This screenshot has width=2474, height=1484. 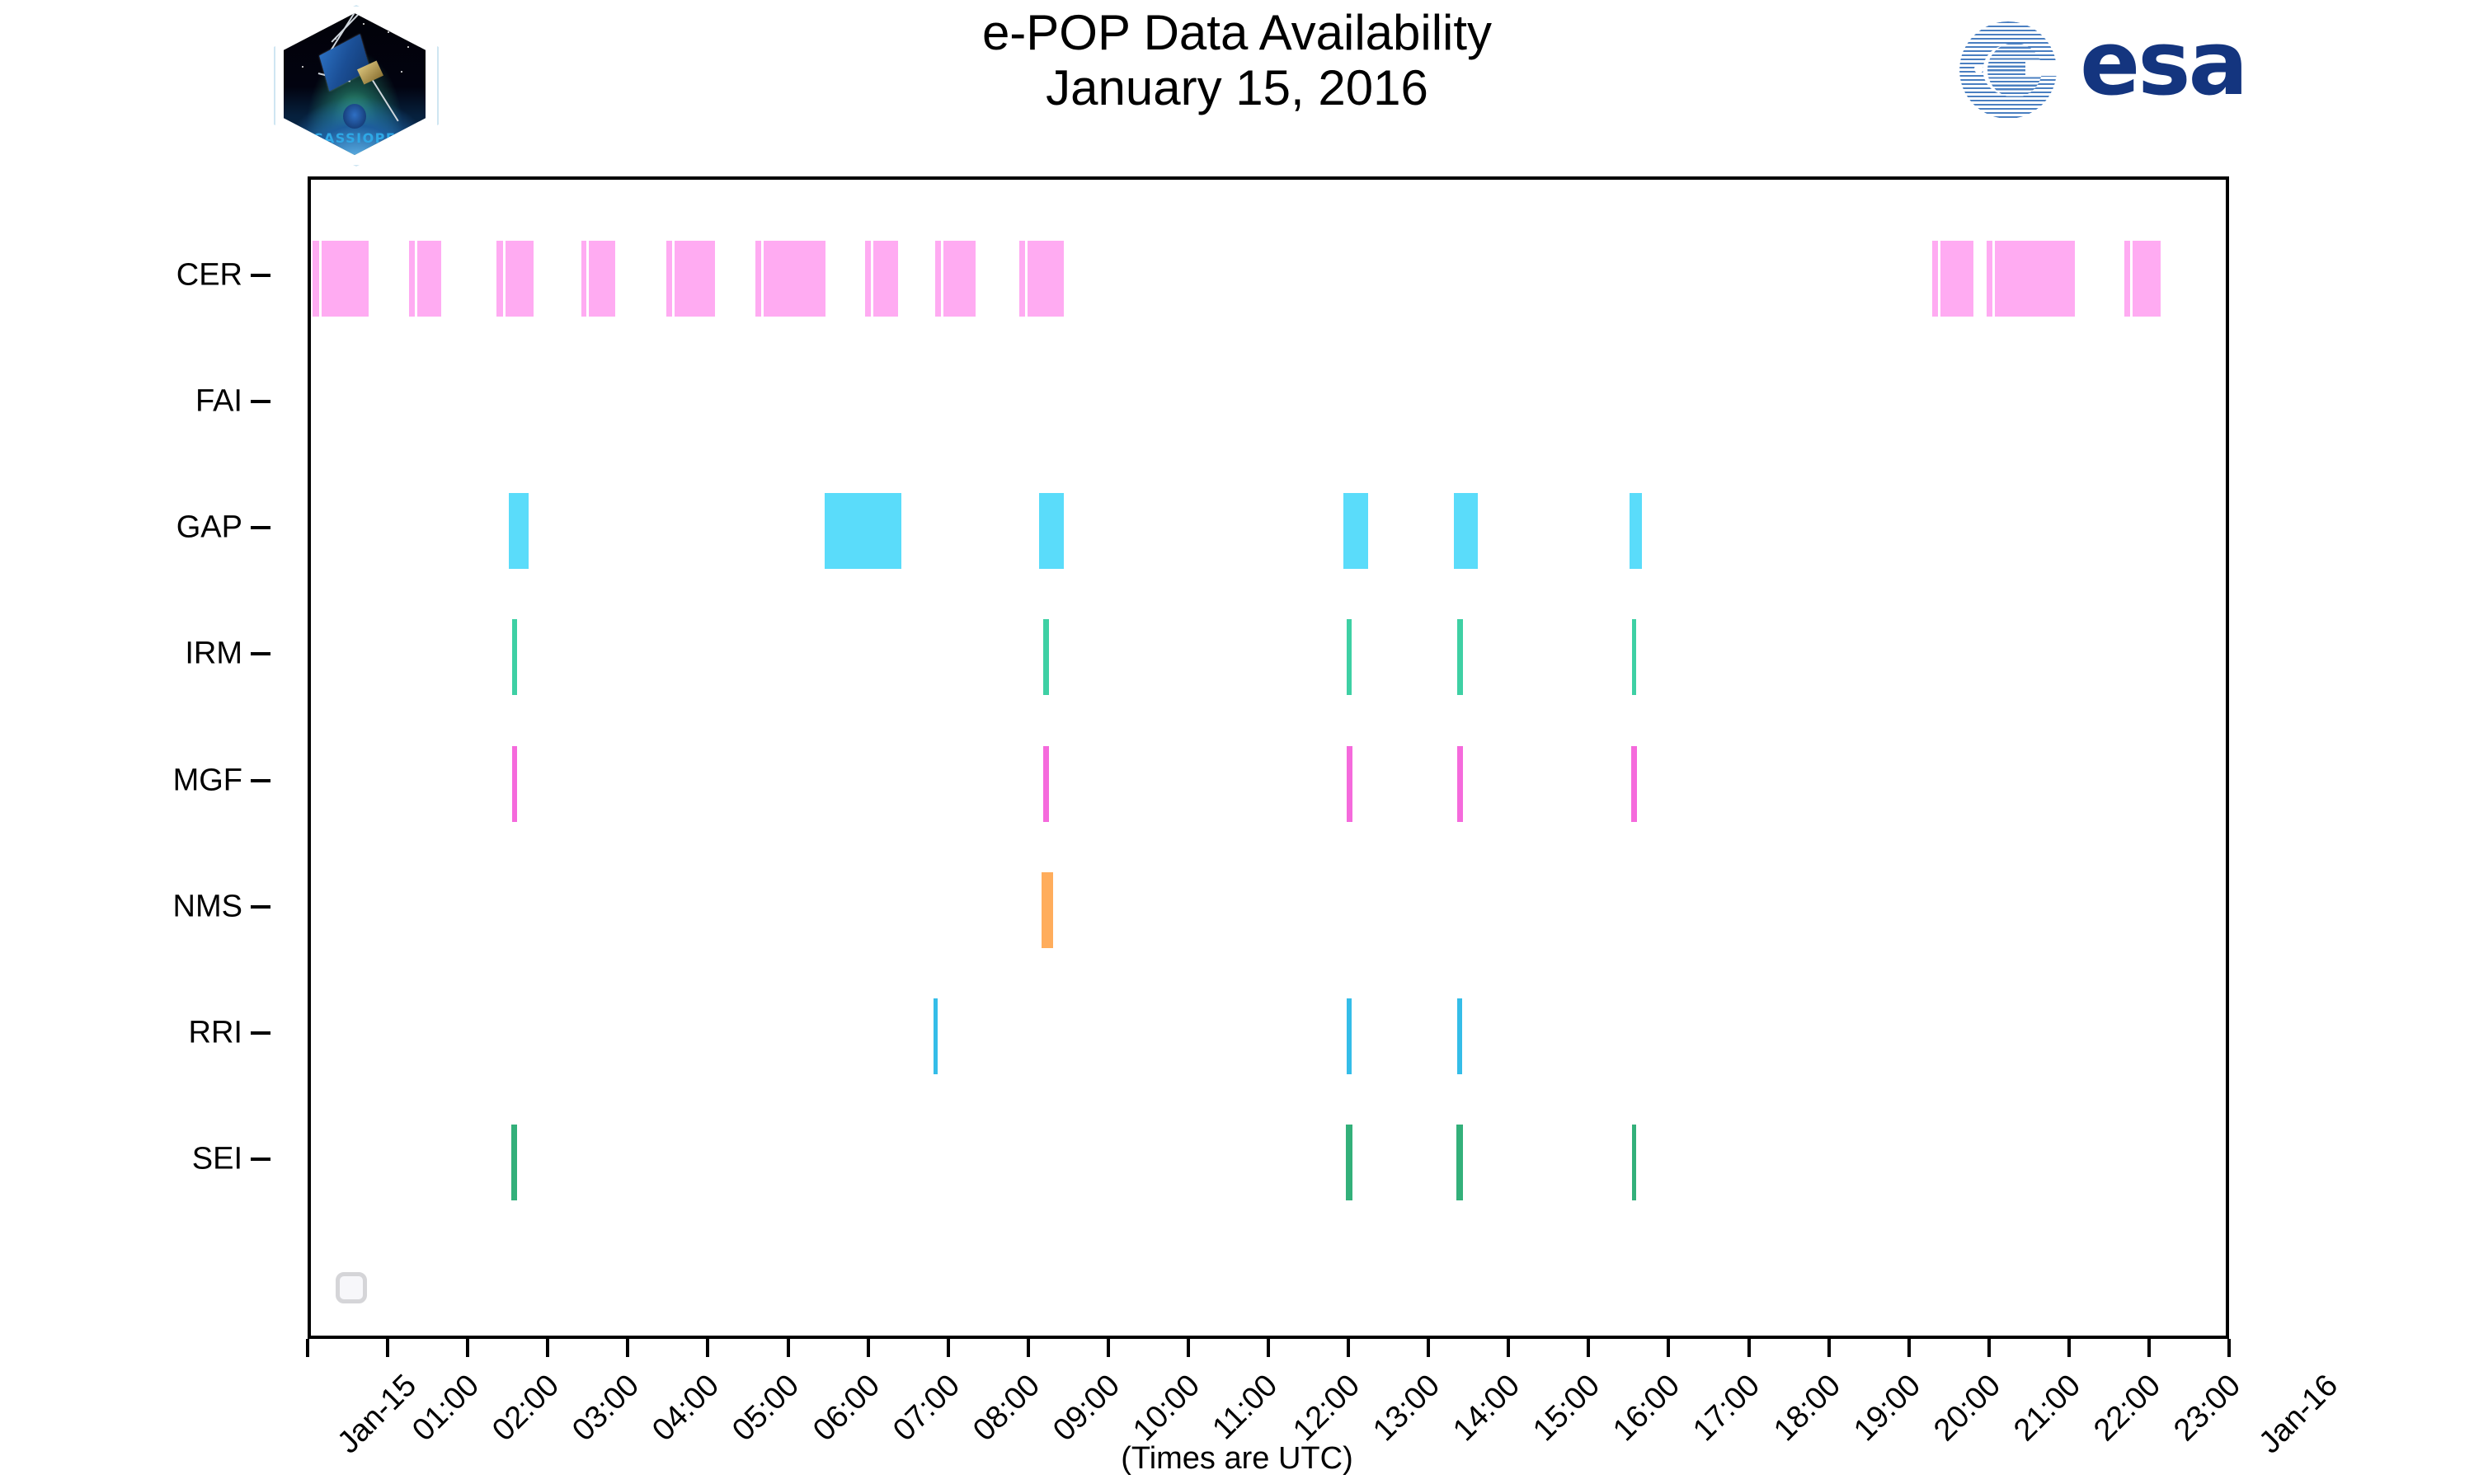 I want to click on x-axis-label-20: 20:00, so click(x=1966, y=1408).